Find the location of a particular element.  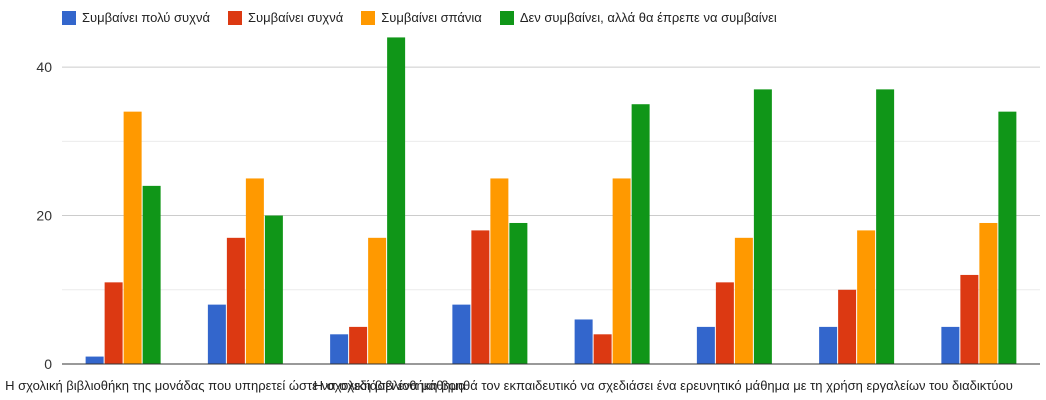

bar-series1-cat7 is located at coordinates (969, 319).